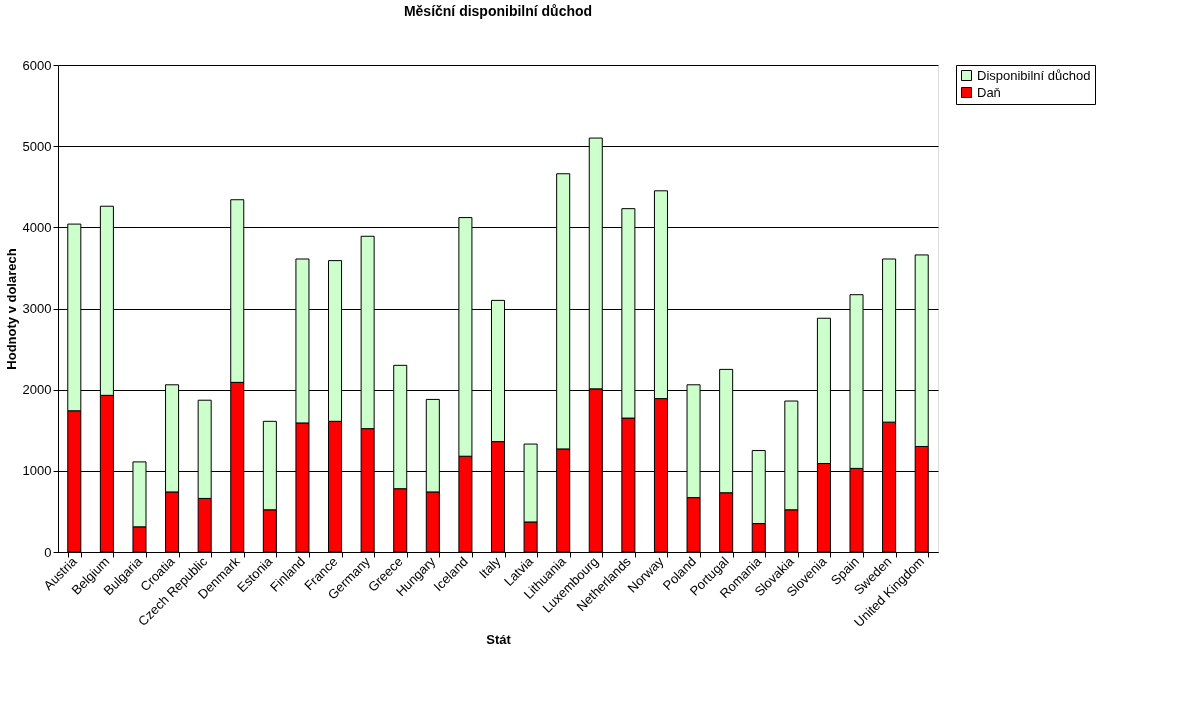  What do you see at coordinates (48, 552) in the screenshot?
I see `y-tick-label: 0` at bounding box center [48, 552].